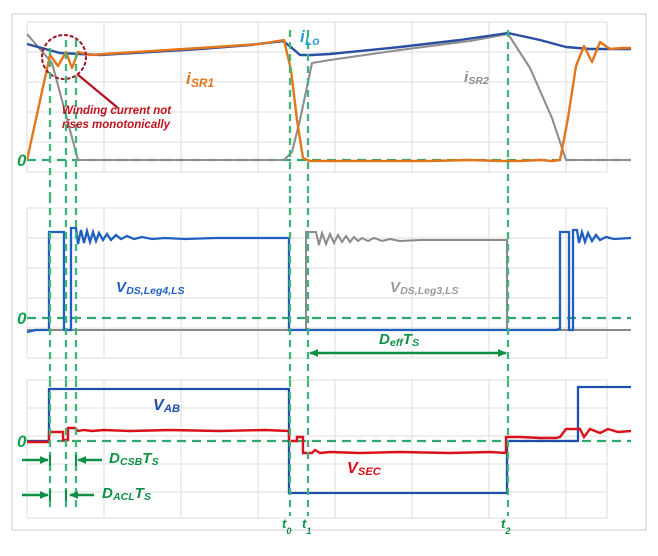 Image resolution: width=658 pixels, height=556 pixels. Describe the element at coordinates (506, 526) in the screenshot. I see `time-marker-t2: t2` at that location.